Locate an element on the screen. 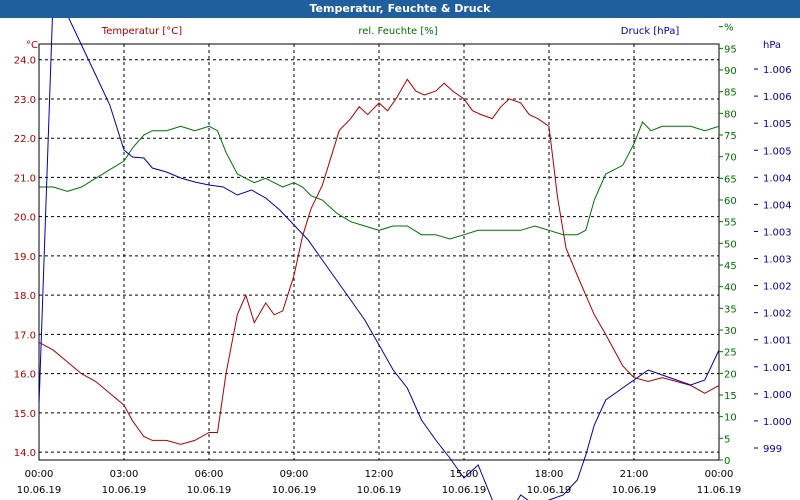 The width and height of the screenshot is (800, 500). x-tick-time: 15:00 is located at coordinates (464, 474).